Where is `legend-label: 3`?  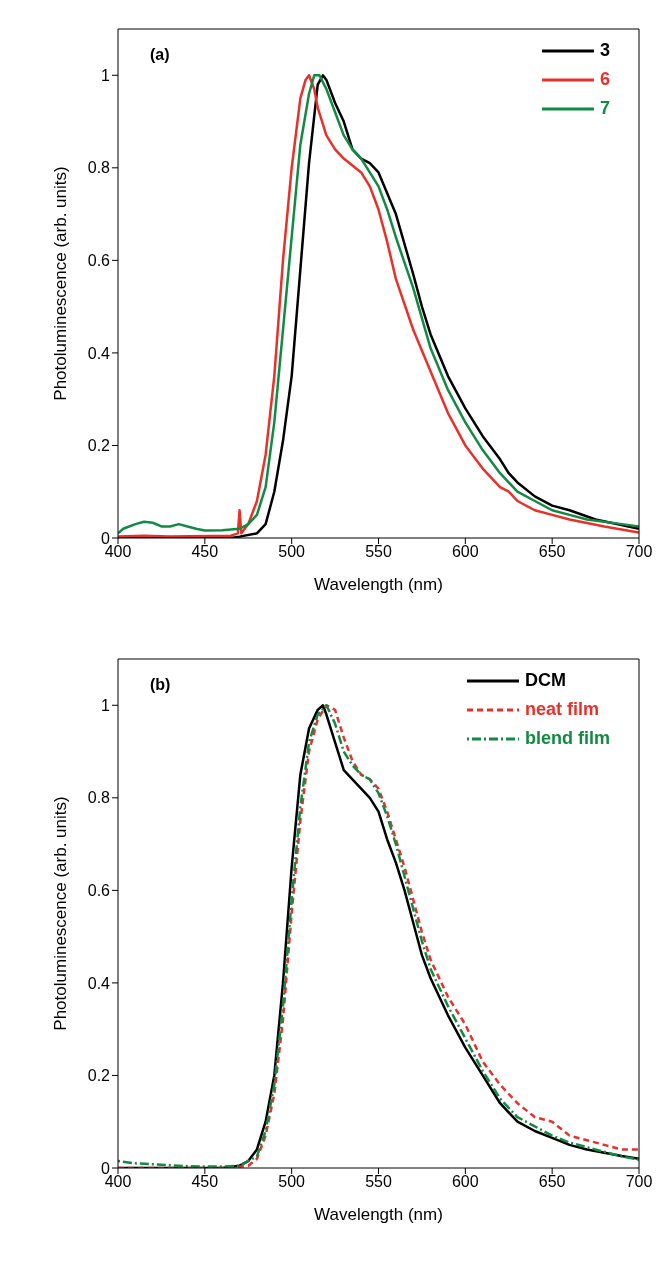 legend-label: 3 is located at coordinates (604, 50).